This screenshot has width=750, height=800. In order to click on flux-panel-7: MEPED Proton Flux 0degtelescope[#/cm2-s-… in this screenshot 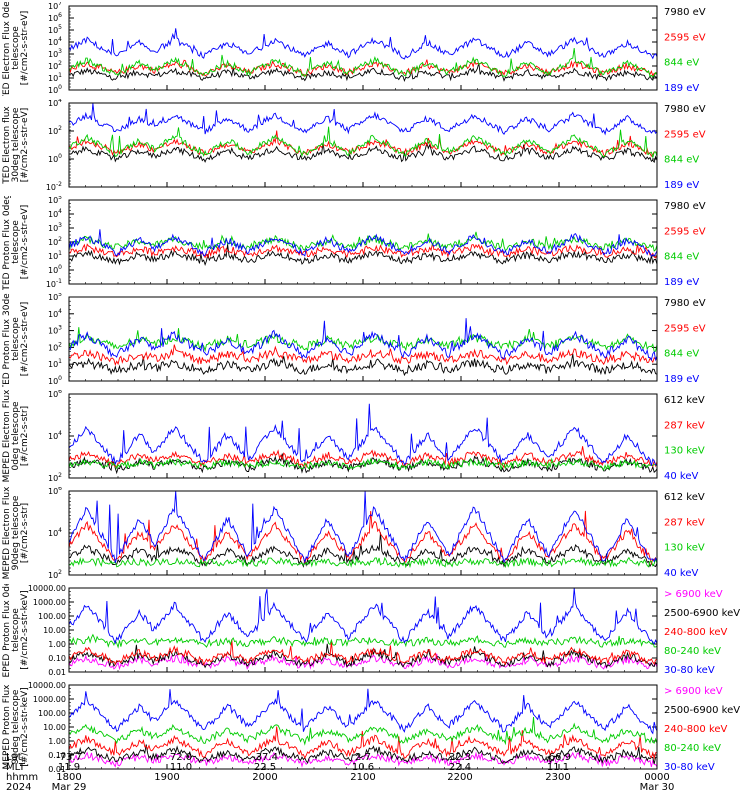, I will do `click(371, 631)`.